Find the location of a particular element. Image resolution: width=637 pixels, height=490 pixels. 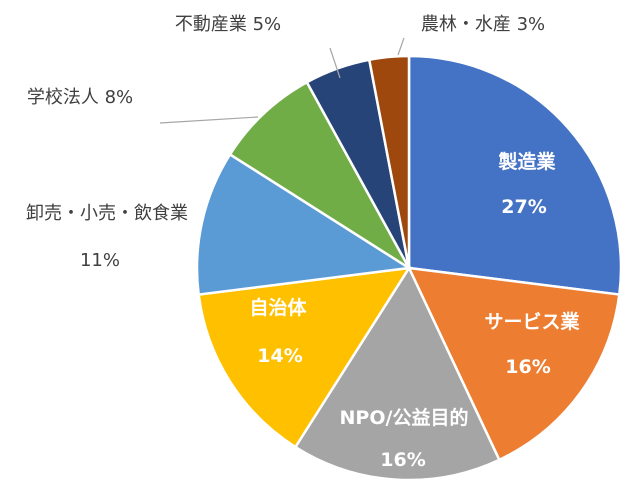

slice-name-label: 製造業 is located at coordinates (526, 161).